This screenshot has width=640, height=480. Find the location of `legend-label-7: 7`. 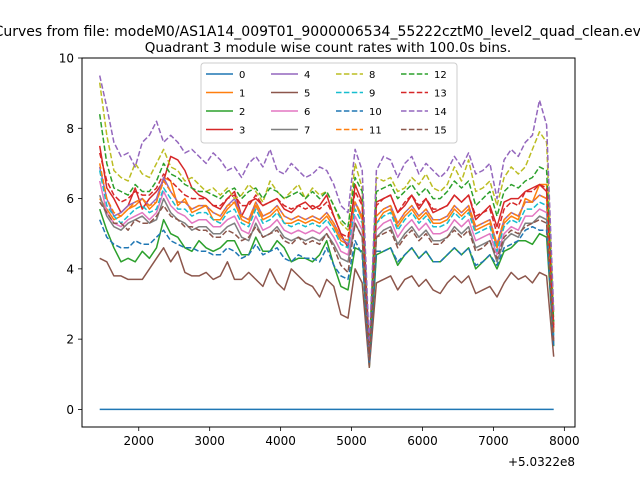

legend-label-7: 7 is located at coordinates (307, 131).